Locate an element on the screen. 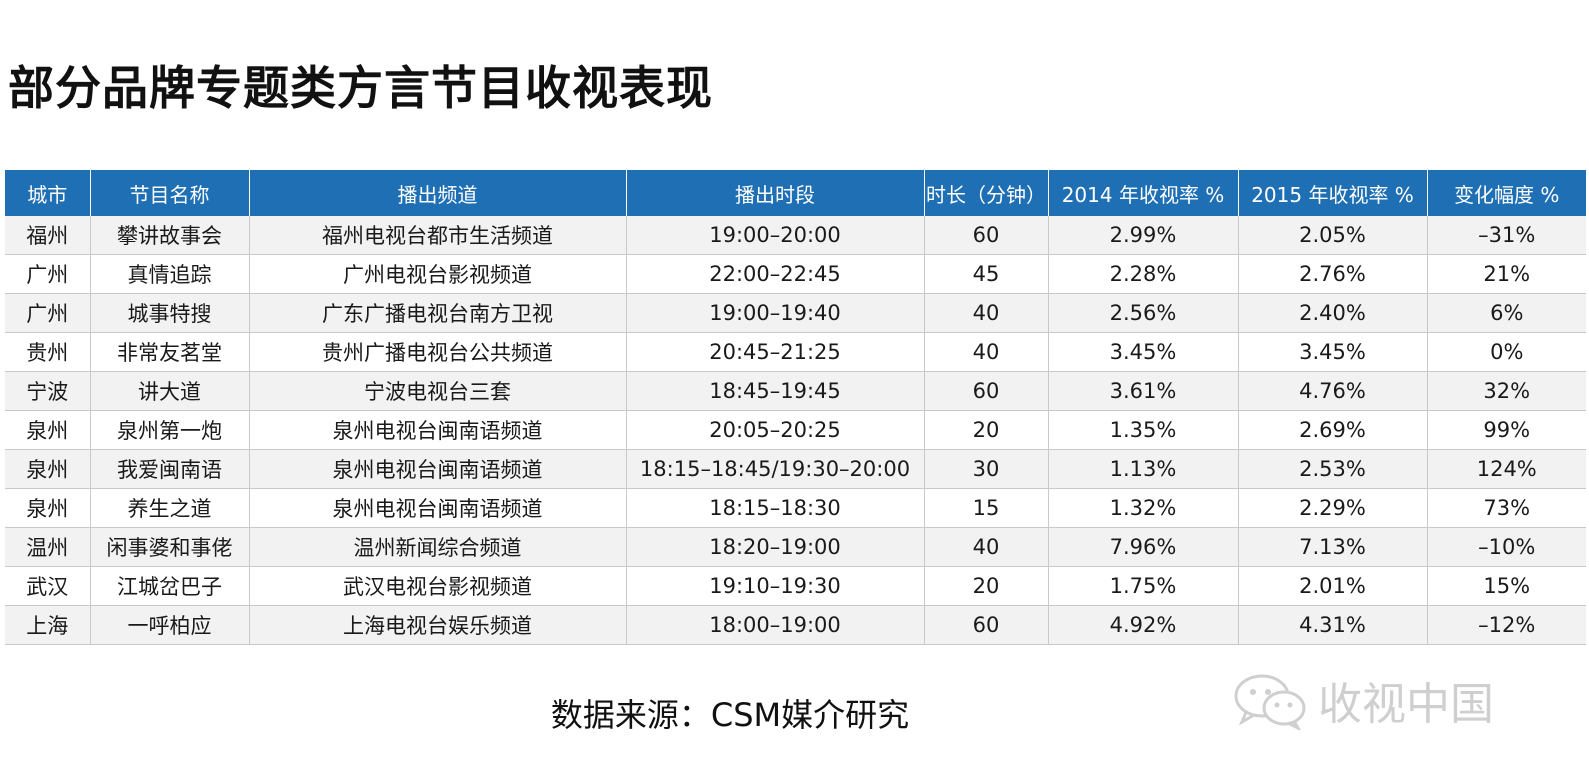 This screenshot has height=784, width=1589. cell-rating-2014: 2.99% is located at coordinates (1143, 235).